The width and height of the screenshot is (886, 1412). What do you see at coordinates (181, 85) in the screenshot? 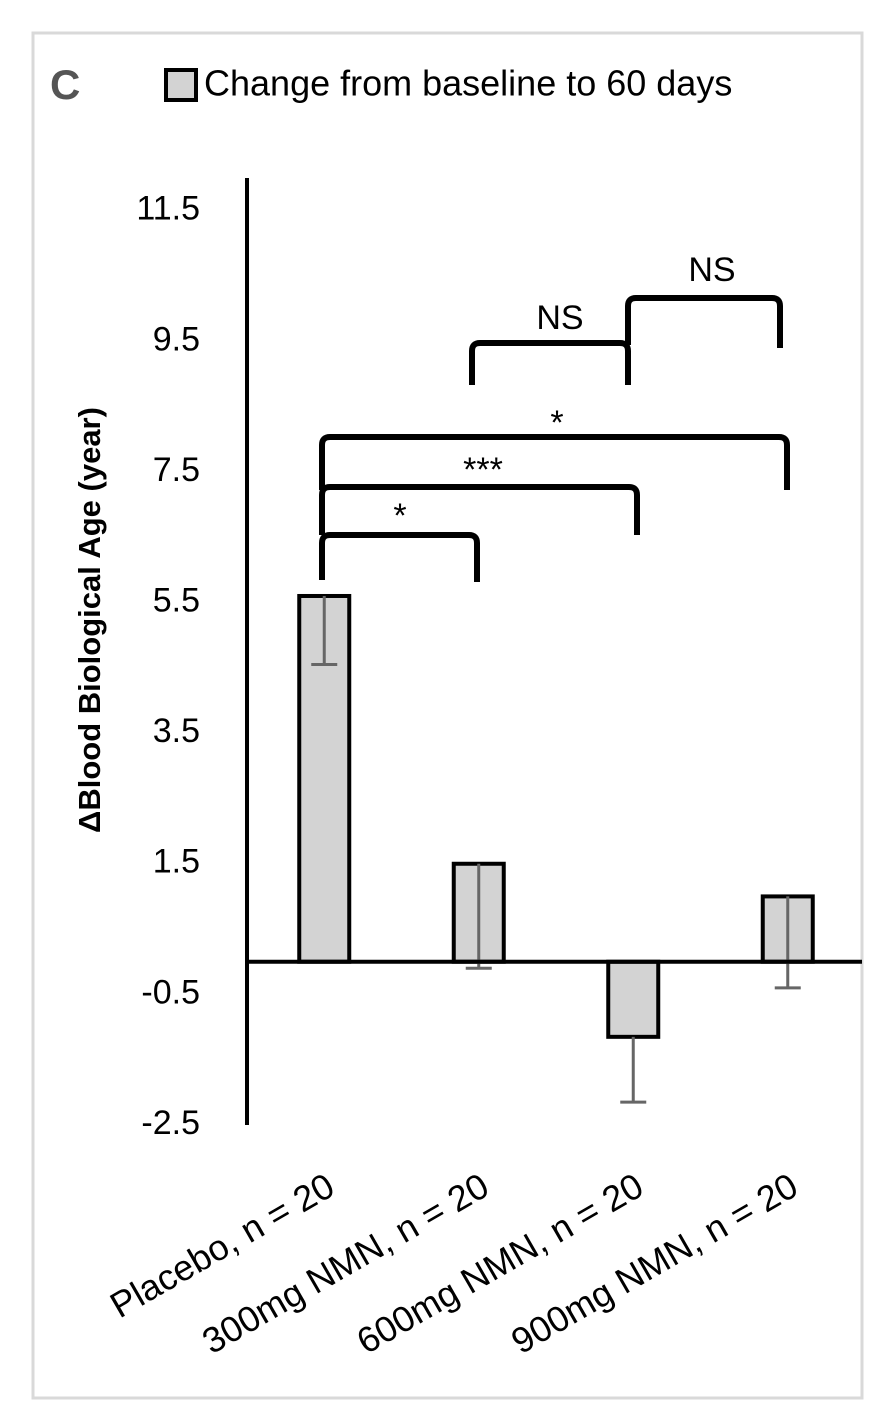
I see `legend-swatch` at bounding box center [181, 85].